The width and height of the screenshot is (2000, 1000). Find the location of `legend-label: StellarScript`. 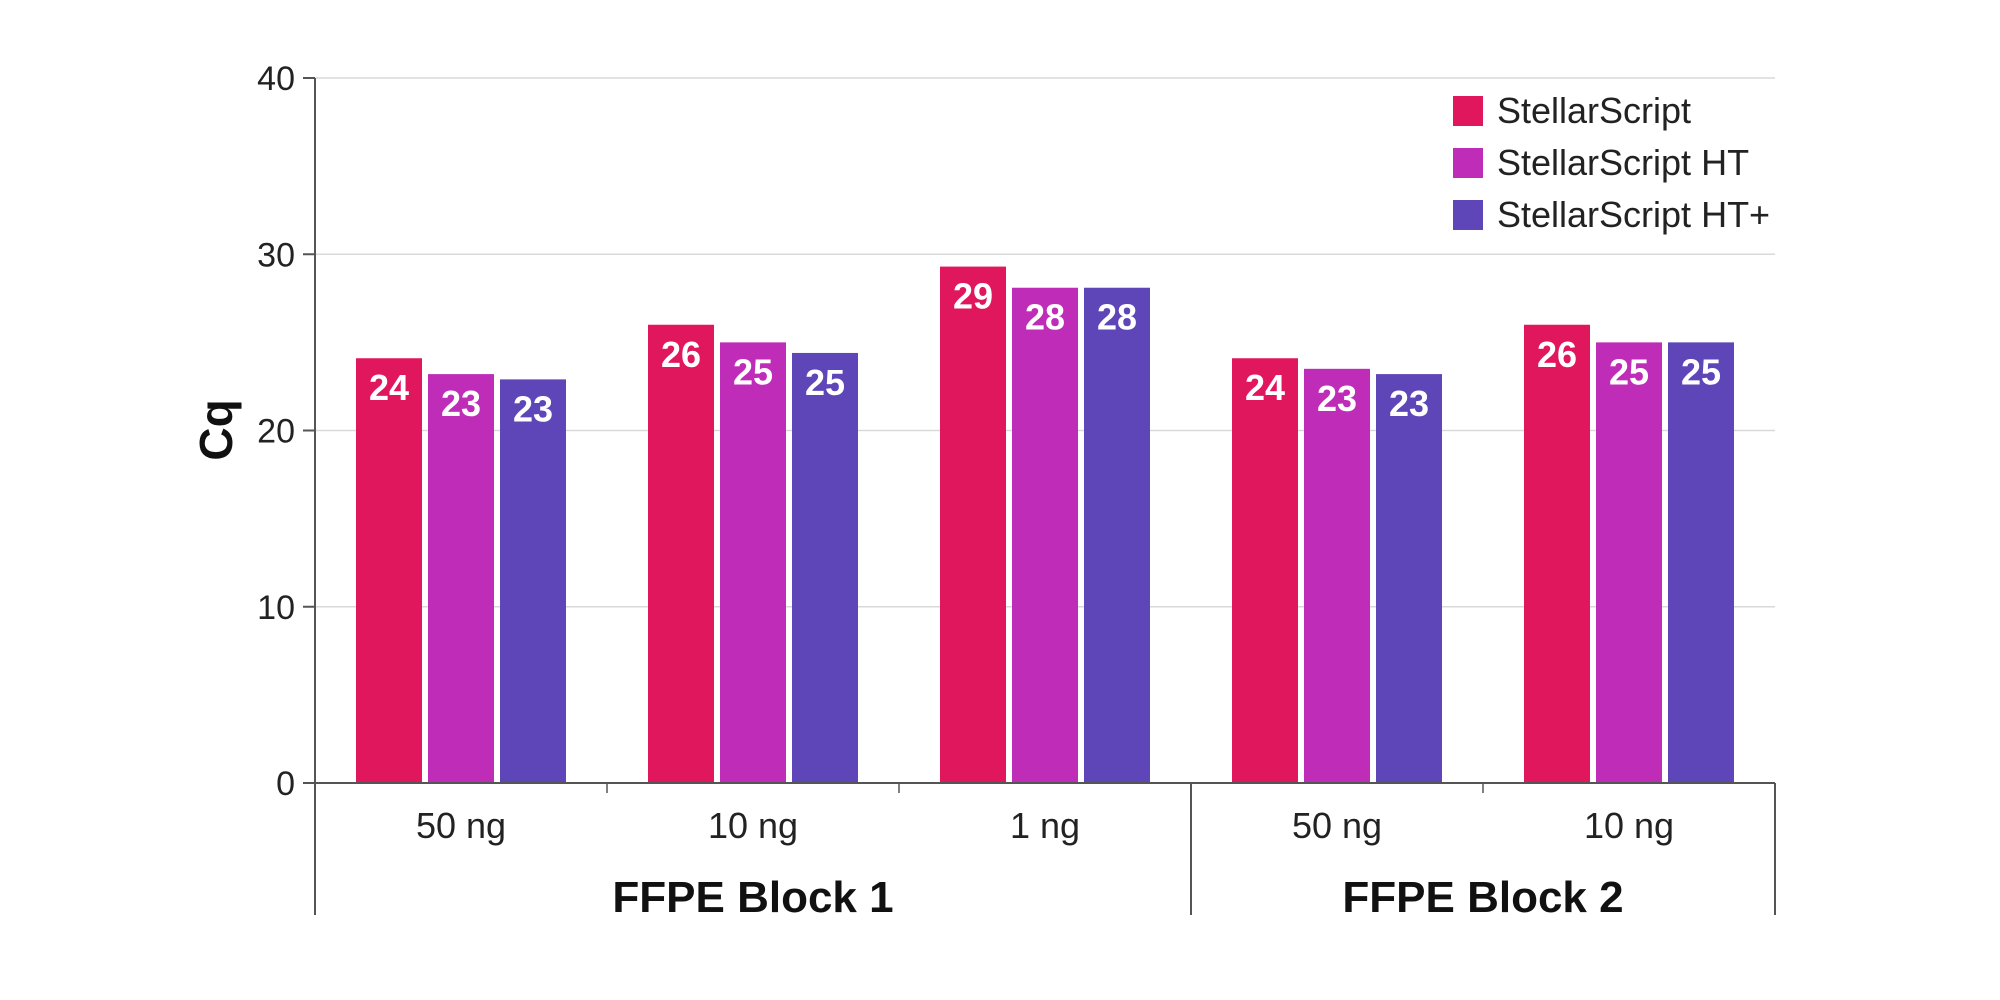

legend-label: StellarScript is located at coordinates (1594, 110).